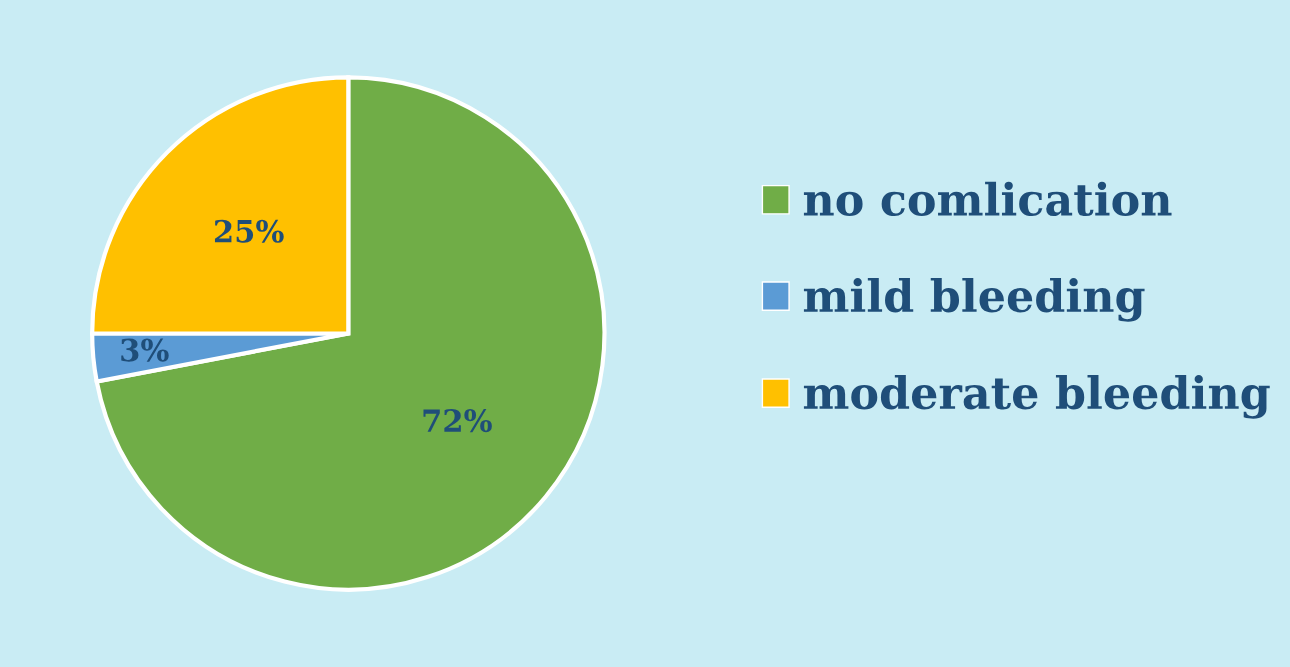 Image resolution: width=1290 pixels, height=667 pixels. I want to click on legend-label: moderate bleeding, so click(1036, 396).